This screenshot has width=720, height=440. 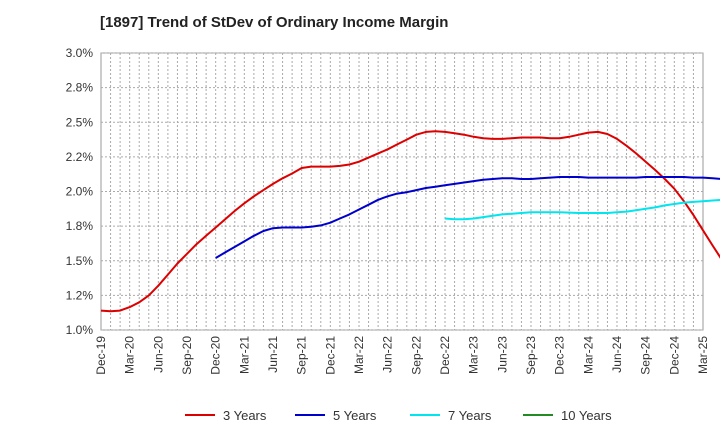 What do you see at coordinates (398, 415) in the screenshot?
I see `legend: 3 Years 5 Years 7 Years 10 Years` at bounding box center [398, 415].